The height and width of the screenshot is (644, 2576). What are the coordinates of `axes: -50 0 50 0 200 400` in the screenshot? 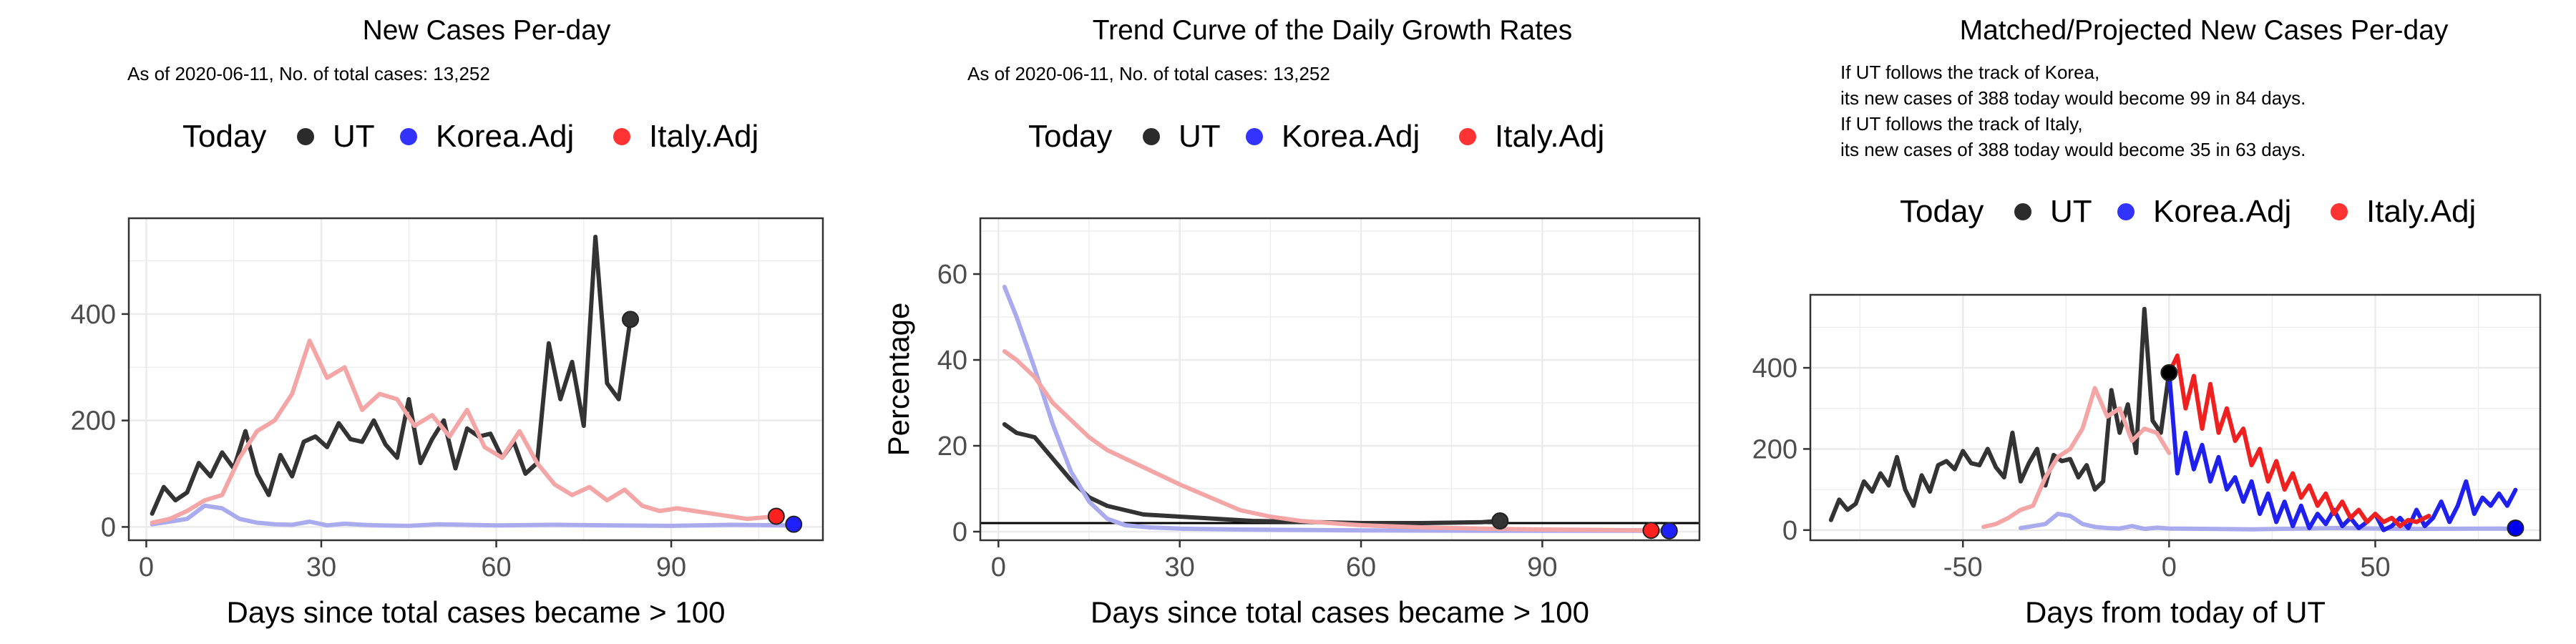 It's located at (2071, 467).